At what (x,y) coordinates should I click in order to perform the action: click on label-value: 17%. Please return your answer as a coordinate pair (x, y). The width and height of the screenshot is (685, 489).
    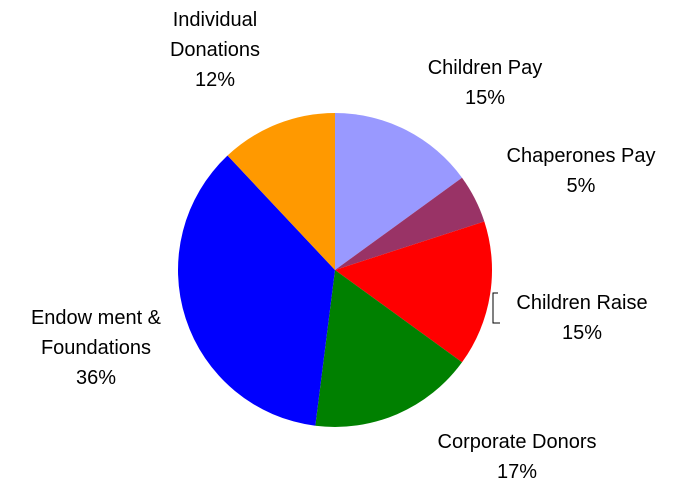
    Looking at the image, I should click on (517, 472).